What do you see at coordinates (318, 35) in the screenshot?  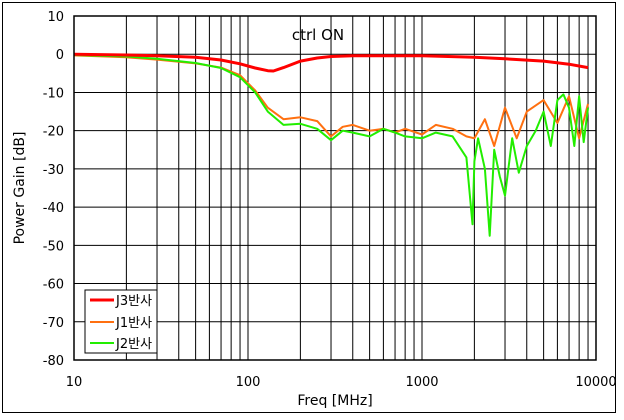 I see `chart-title: ctrl ON` at bounding box center [318, 35].